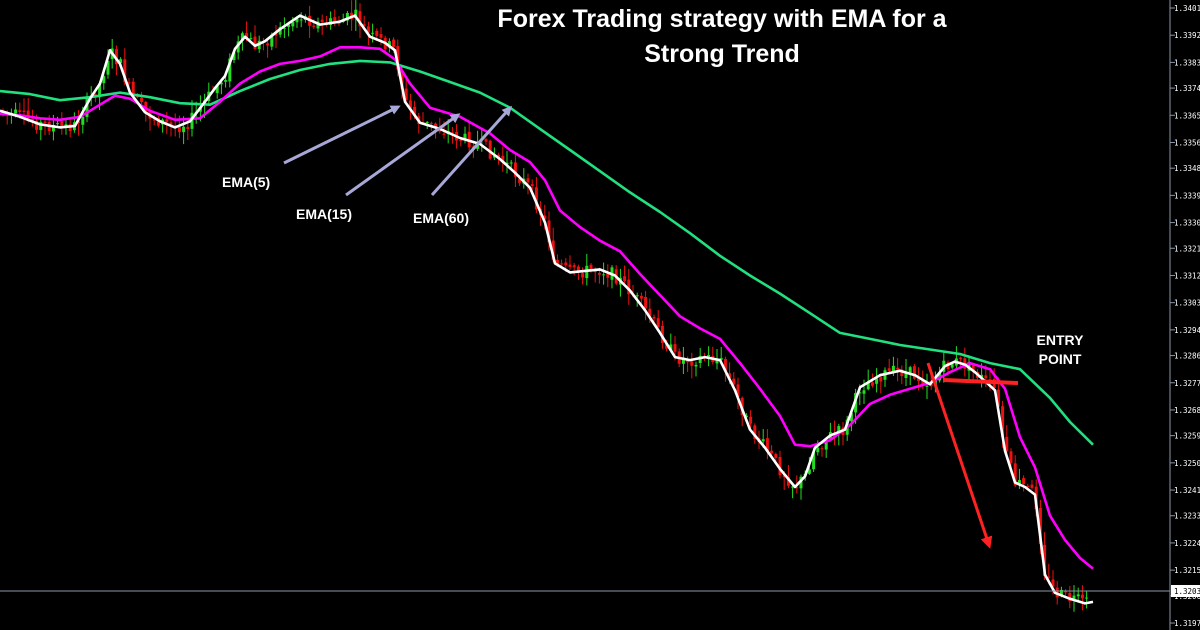  What do you see at coordinates (1187, 330) in the screenshot?
I see `y-tick-label: 1.32945` at bounding box center [1187, 330].